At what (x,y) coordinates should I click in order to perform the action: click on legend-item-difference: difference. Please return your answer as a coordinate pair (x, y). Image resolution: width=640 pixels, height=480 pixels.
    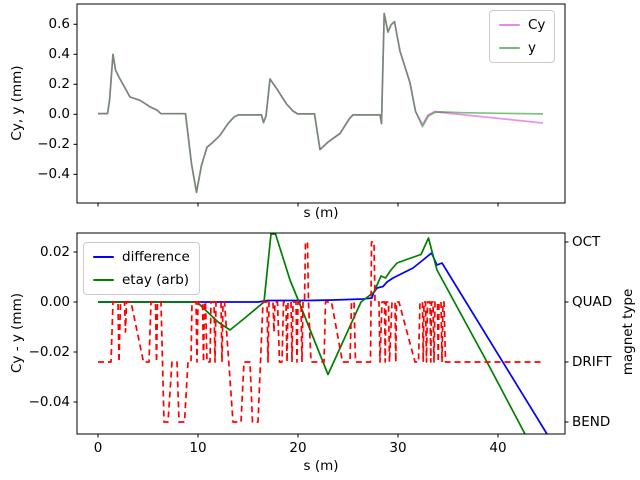
    Looking at the image, I should click on (141, 257).